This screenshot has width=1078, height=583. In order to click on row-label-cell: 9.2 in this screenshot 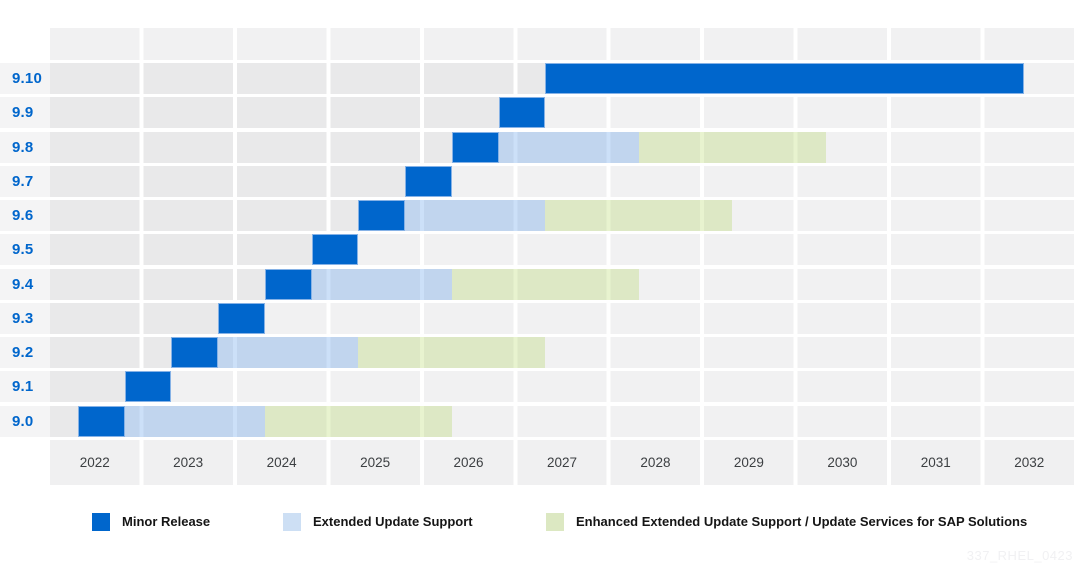, I will do `click(25, 352)`.